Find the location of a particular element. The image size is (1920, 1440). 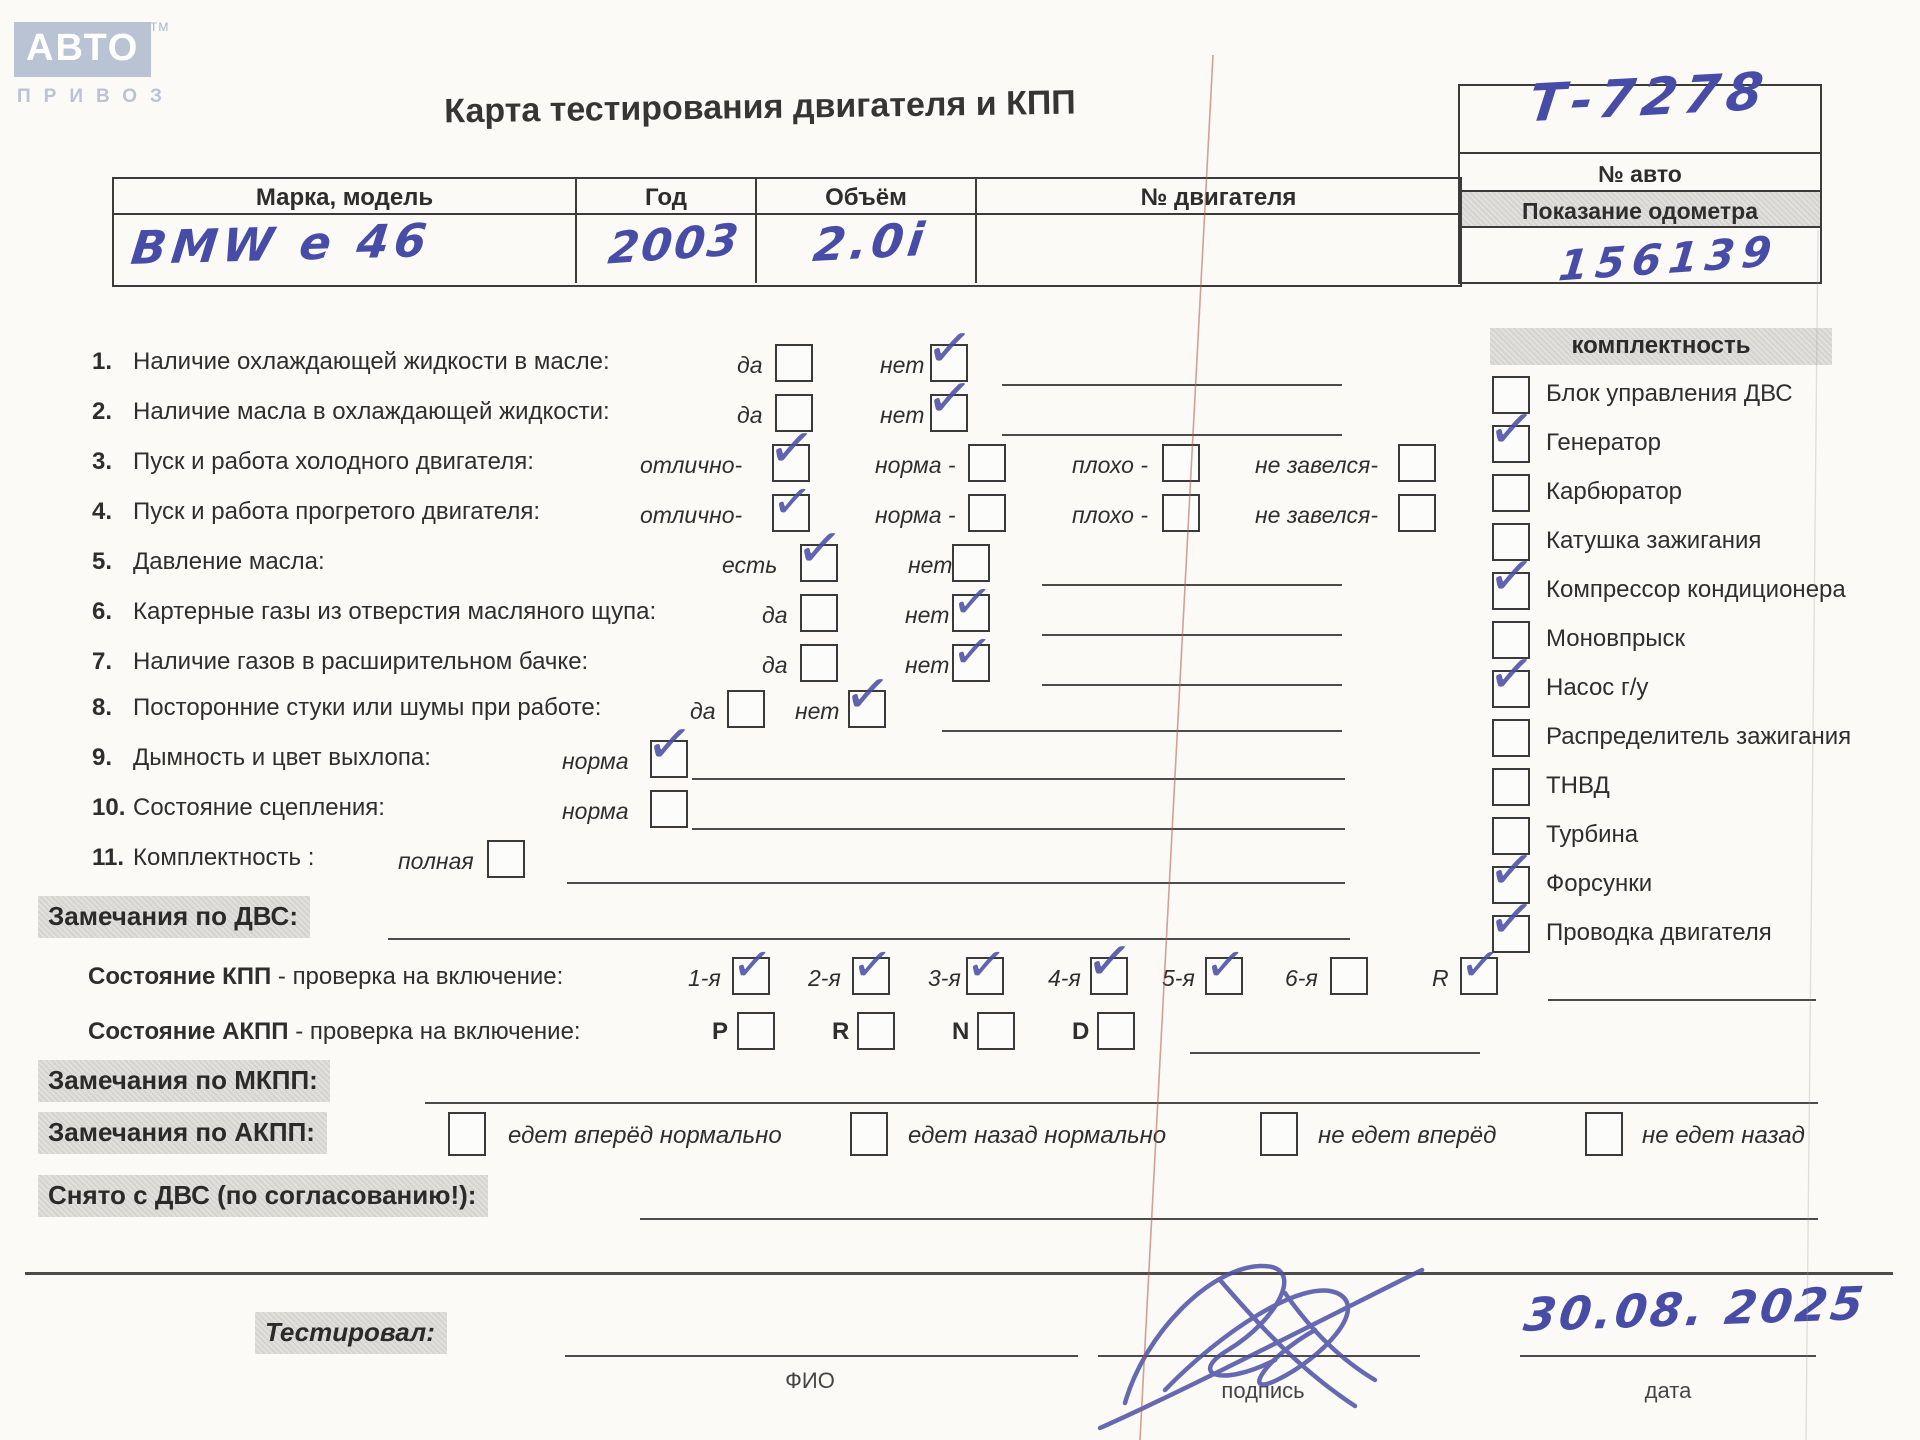

mkpp-remarks-label: Замечания по МКПП: is located at coordinates (184, 1081).